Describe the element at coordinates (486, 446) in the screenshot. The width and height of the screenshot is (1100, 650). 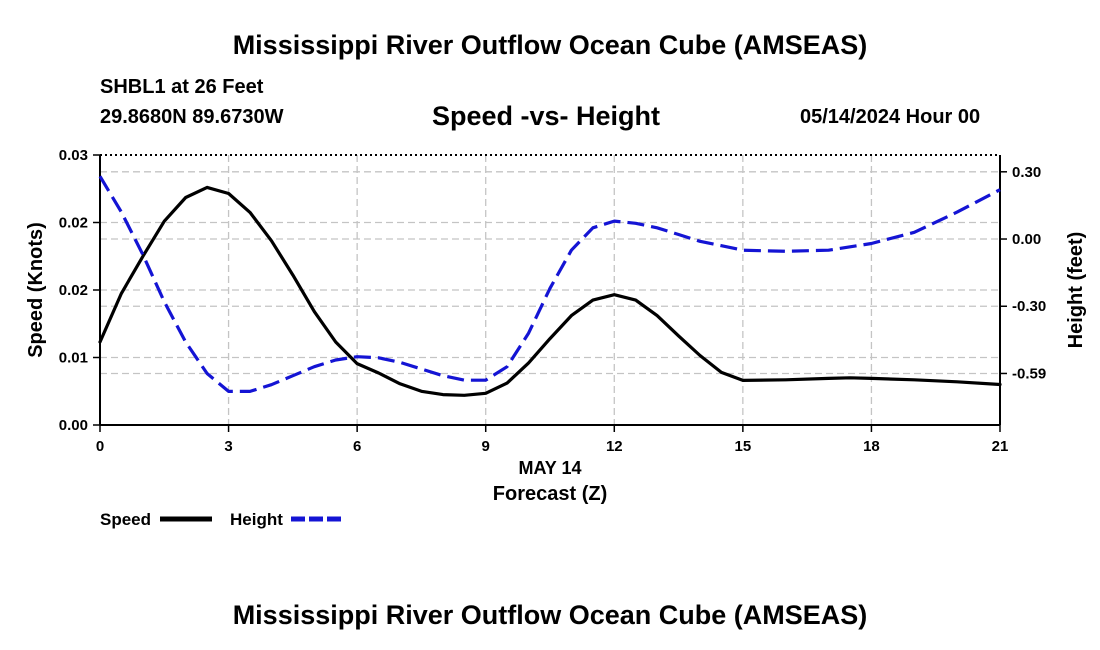
I see `x-tick-label: 9` at that location.